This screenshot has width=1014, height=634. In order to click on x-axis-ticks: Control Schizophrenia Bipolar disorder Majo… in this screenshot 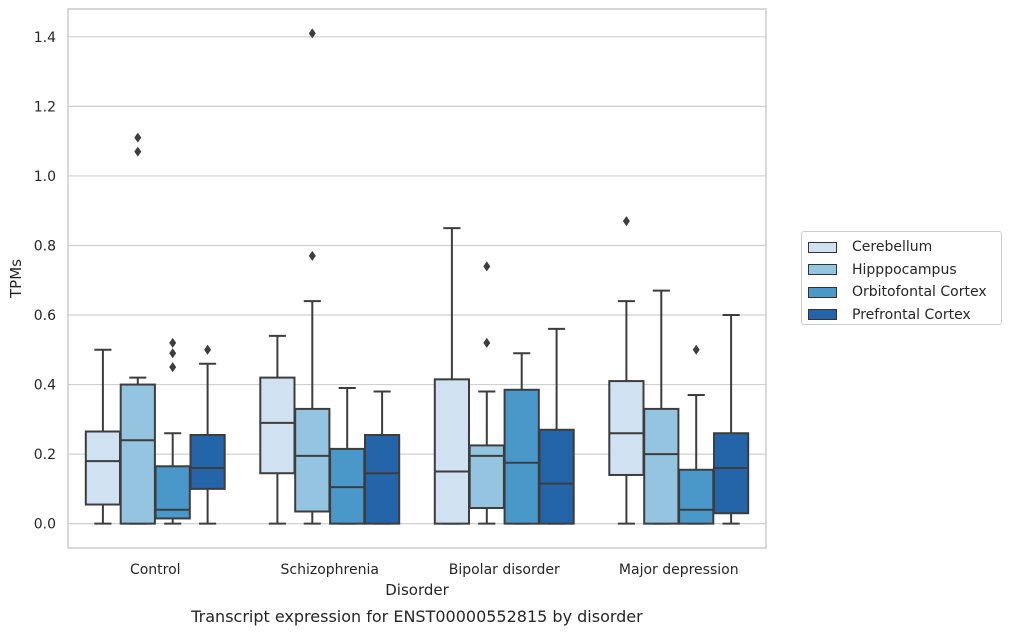, I will do `click(434, 570)`.